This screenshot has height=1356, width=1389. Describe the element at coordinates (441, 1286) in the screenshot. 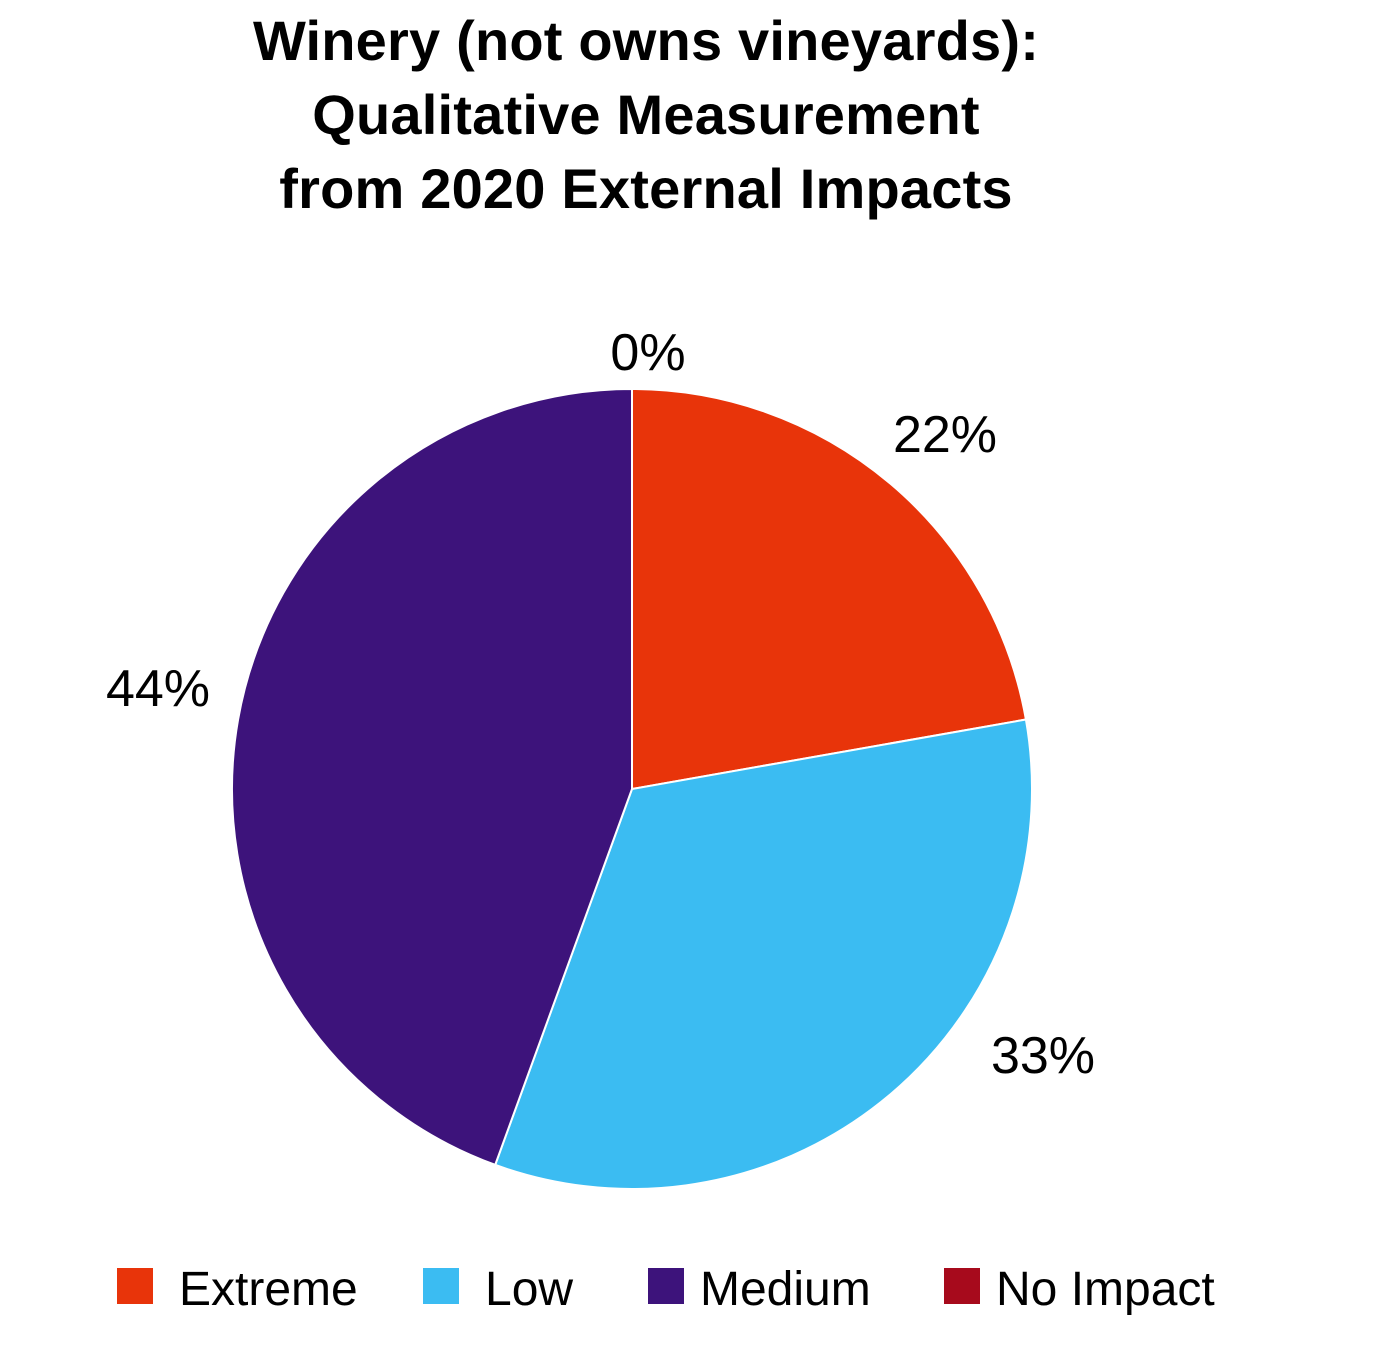

I see `legend-swatch-low` at that location.